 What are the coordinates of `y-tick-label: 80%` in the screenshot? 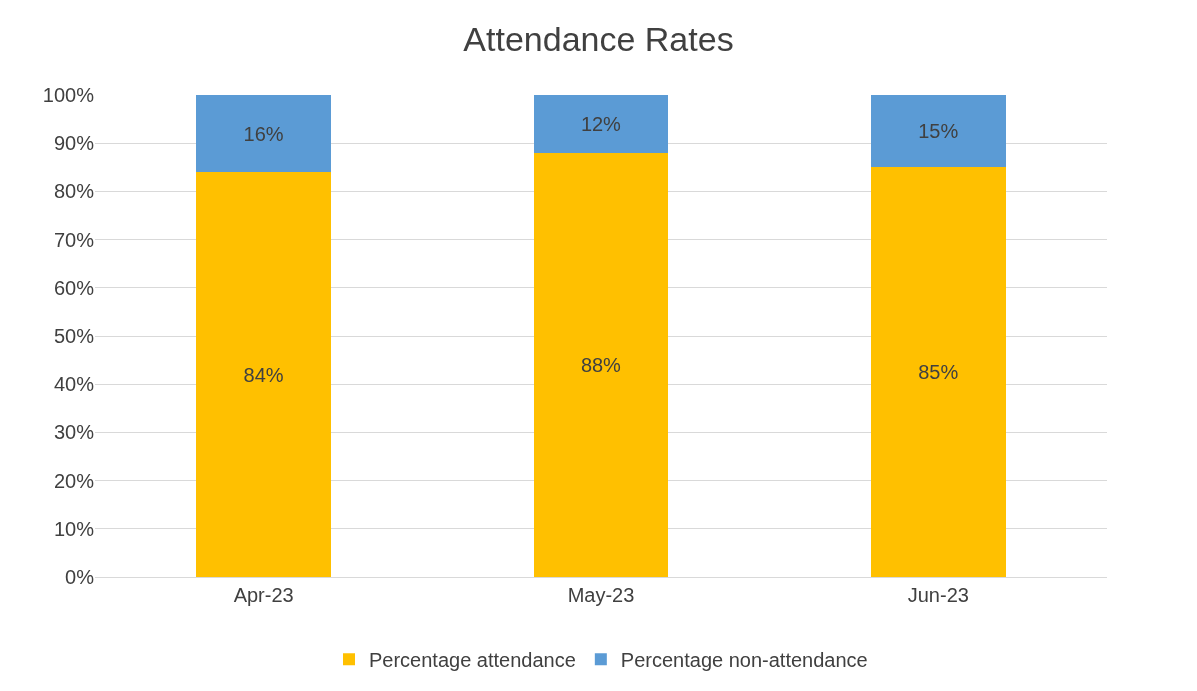 It's located at (74, 191).